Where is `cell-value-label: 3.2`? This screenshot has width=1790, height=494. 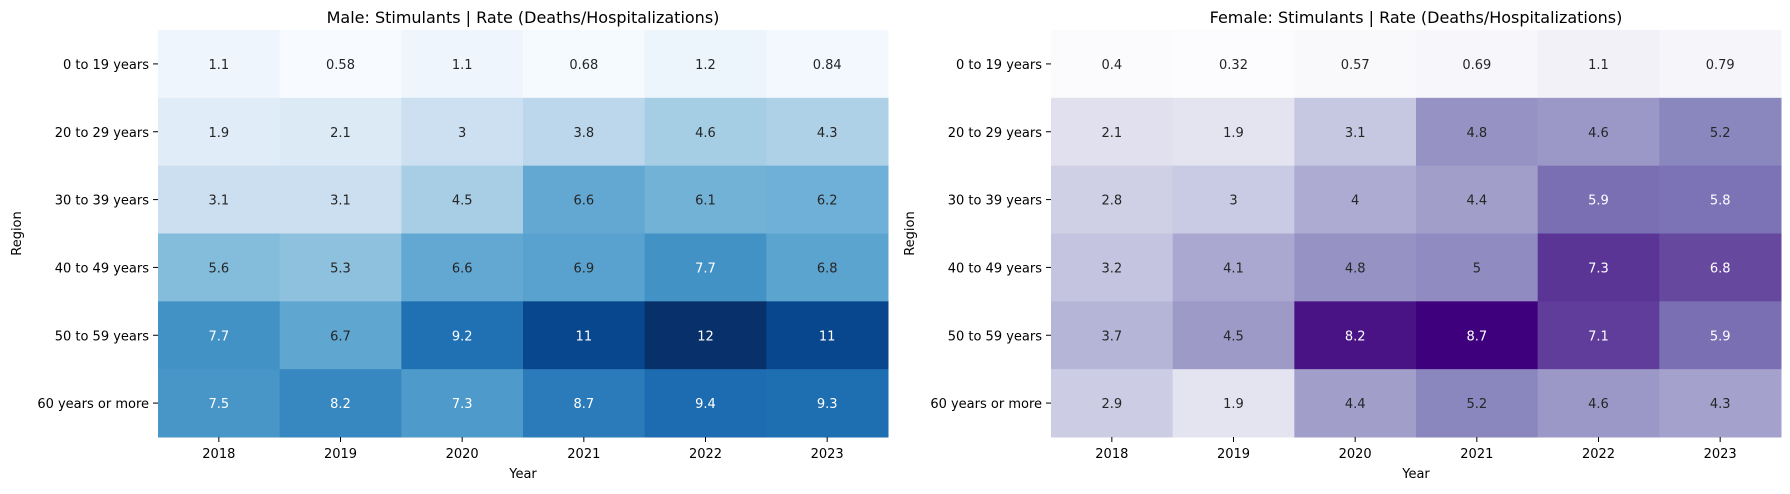
cell-value-label: 3.2 is located at coordinates (1111, 268).